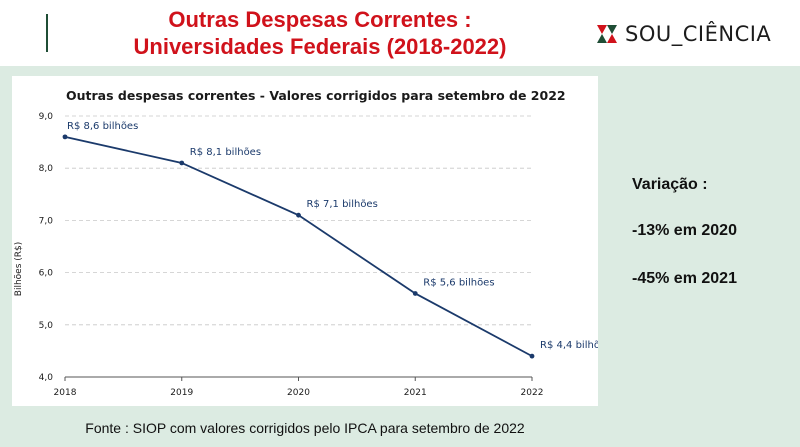 This screenshot has width=800, height=447. Describe the element at coordinates (19, 269) in the screenshot. I see `y-axis-label: Bilhões (R$)` at that location.